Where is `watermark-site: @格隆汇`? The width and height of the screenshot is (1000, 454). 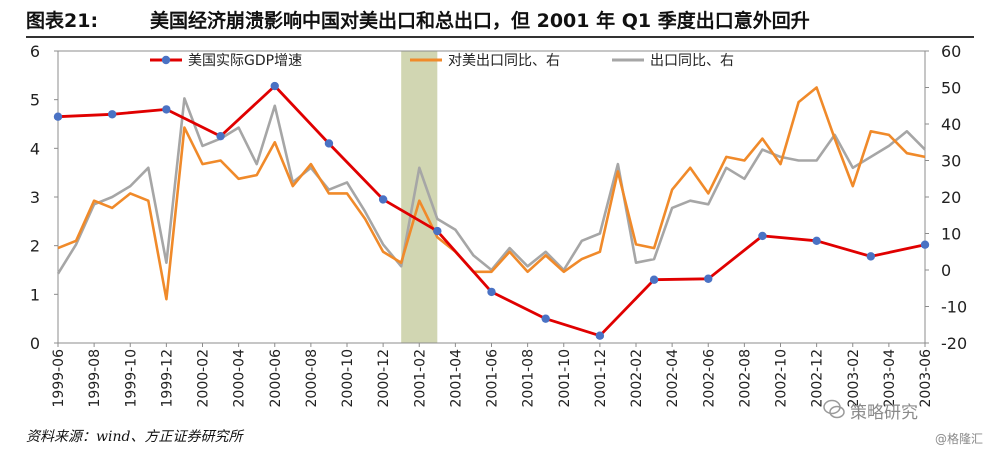 watermark-site: @格隆汇 is located at coordinates (959, 439).